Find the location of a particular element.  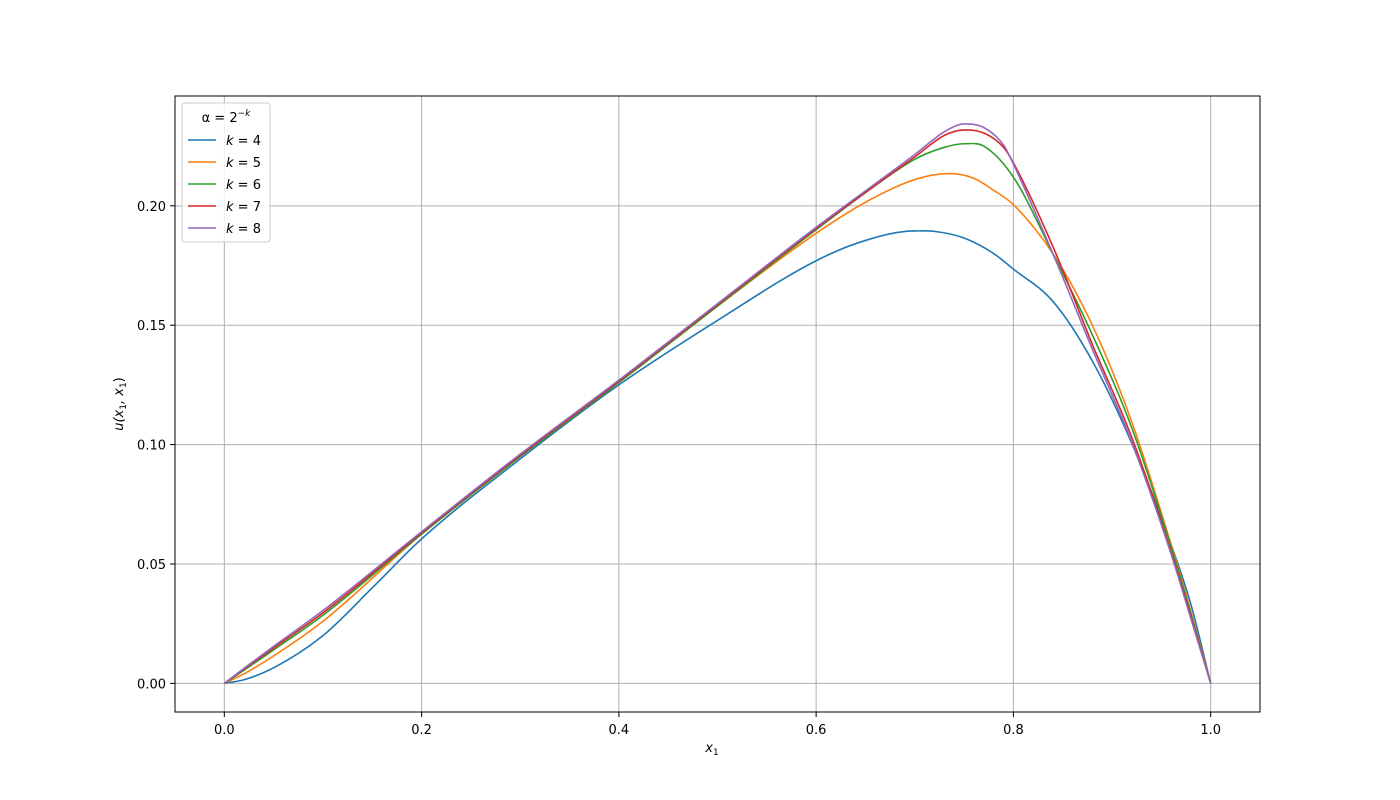

x-tick-label: 1.0 is located at coordinates (1210, 730).